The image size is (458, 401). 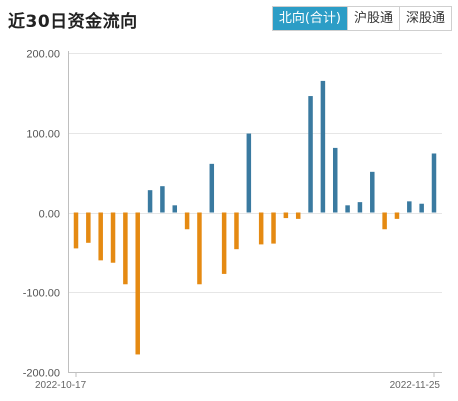 I want to click on chart-title: 近30日资金流向, so click(x=73, y=22).